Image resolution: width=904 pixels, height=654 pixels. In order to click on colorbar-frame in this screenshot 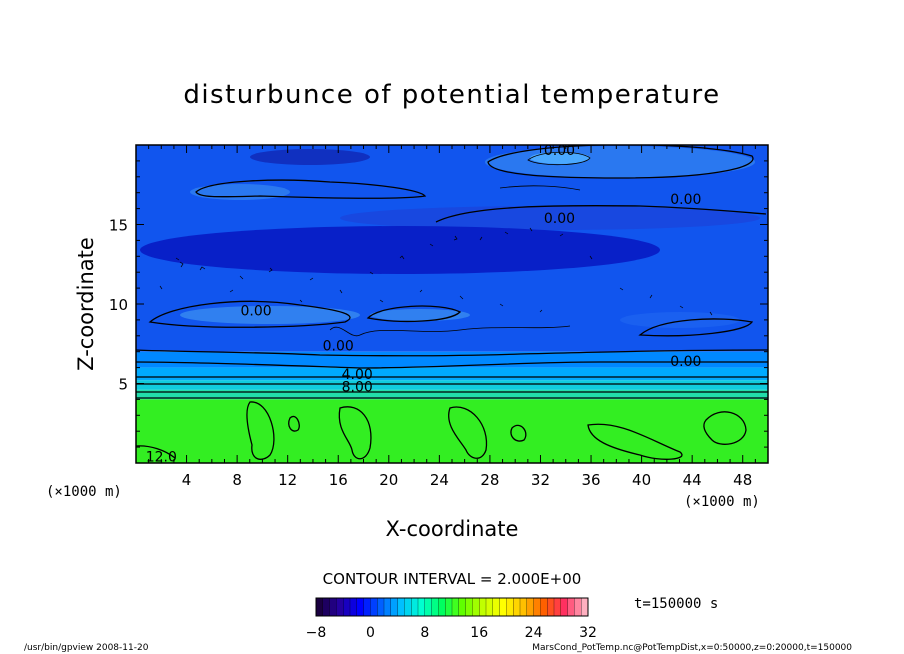, I will do `click(452, 607)`.